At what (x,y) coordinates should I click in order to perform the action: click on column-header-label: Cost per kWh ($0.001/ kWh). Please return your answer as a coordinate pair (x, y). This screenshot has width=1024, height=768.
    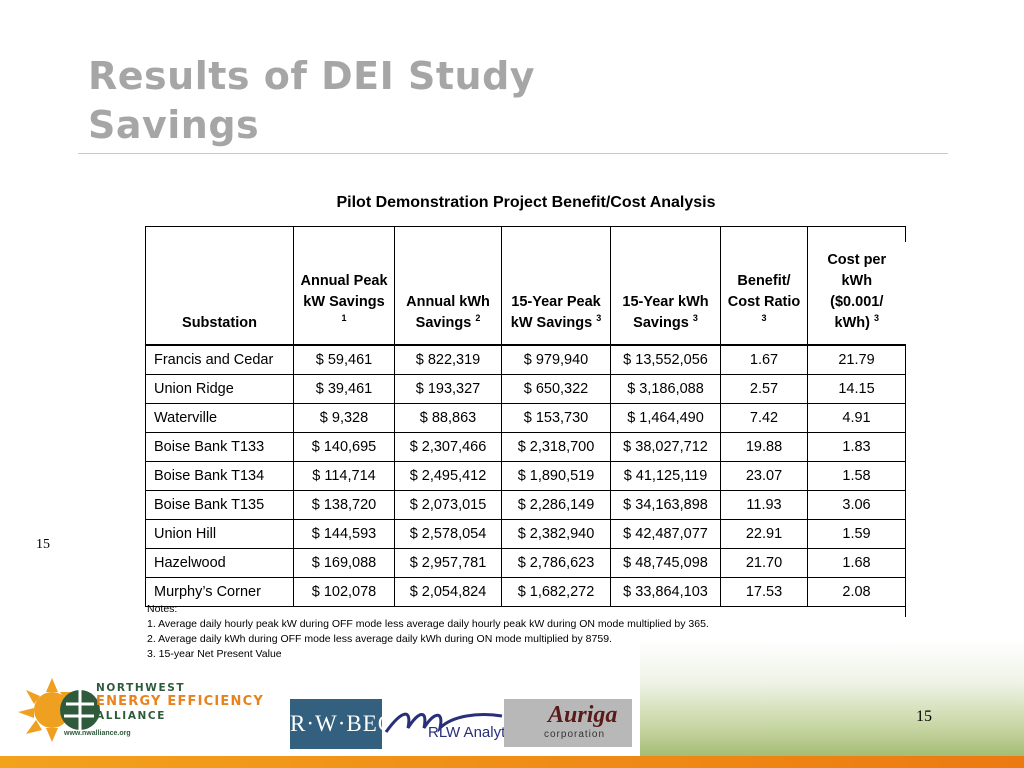
    Looking at the image, I should click on (857, 291).